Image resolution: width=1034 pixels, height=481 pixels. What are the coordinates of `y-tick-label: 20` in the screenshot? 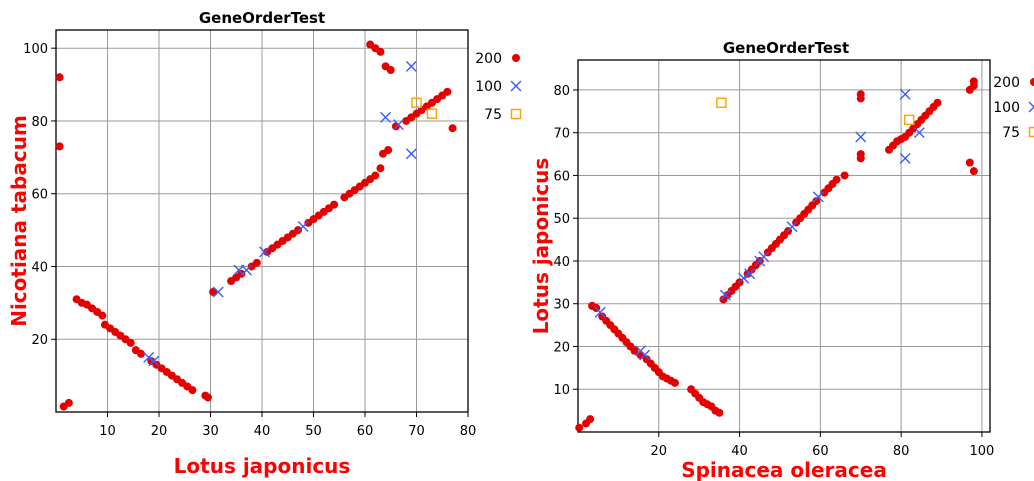 It's located at (39, 340).